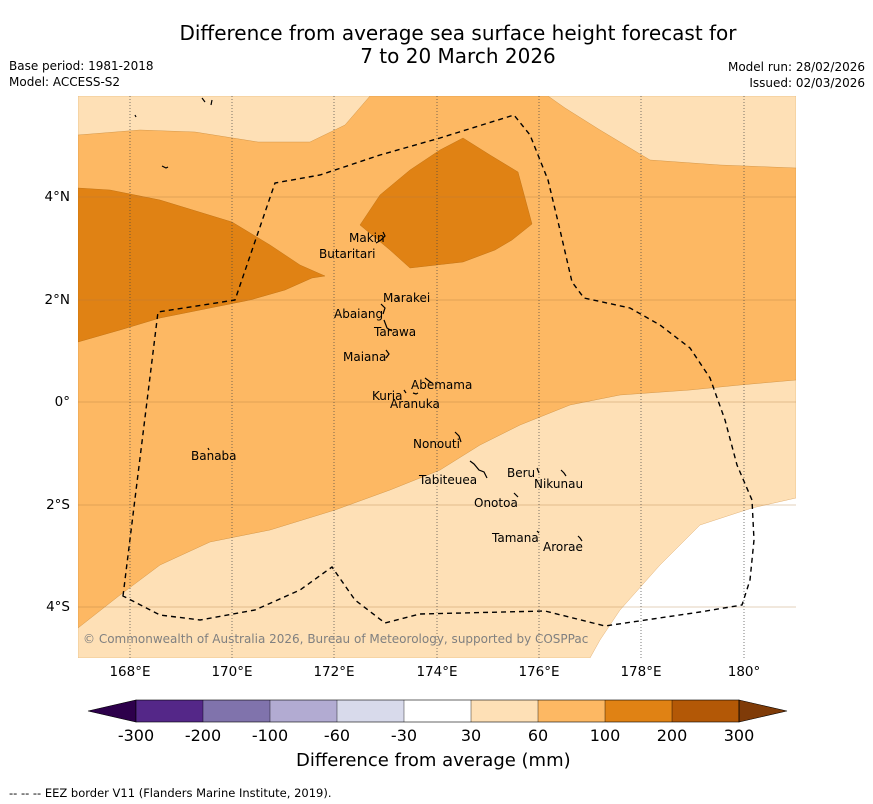  What do you see at coordinates (58, 505) in the screenshot?
I see `lat-label-2s: 2°S` at bounding box center [58, 505].